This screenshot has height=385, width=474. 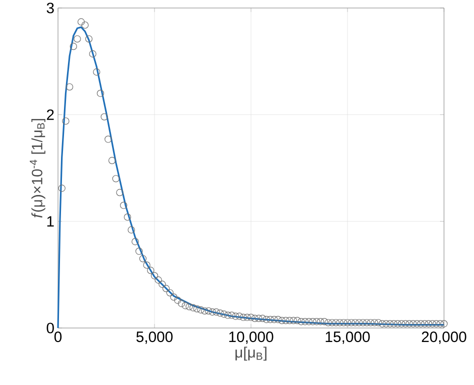 What do you see at coordinates (50, 328) in the screenshot?
I see `y-tick-label: 0` at bounding box center [50, 328].